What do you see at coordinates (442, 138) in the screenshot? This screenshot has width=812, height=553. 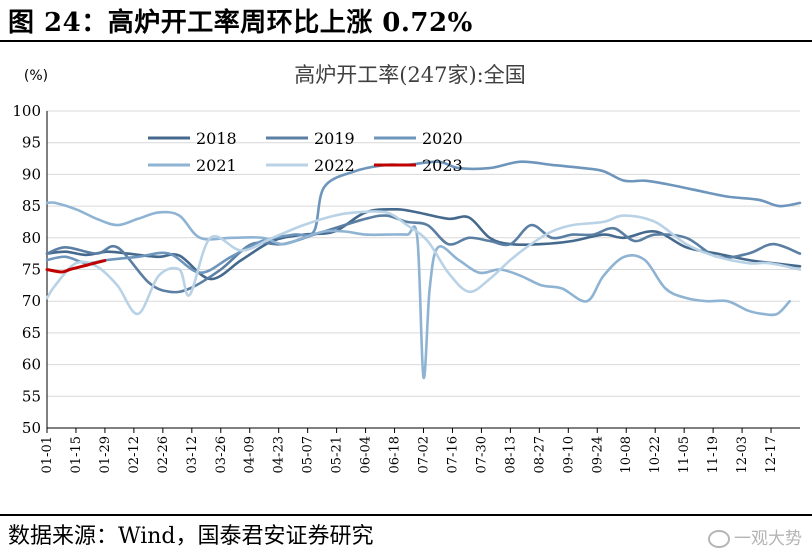 I see `legend-label-2020: 2020` at bounding box center [442, 138].